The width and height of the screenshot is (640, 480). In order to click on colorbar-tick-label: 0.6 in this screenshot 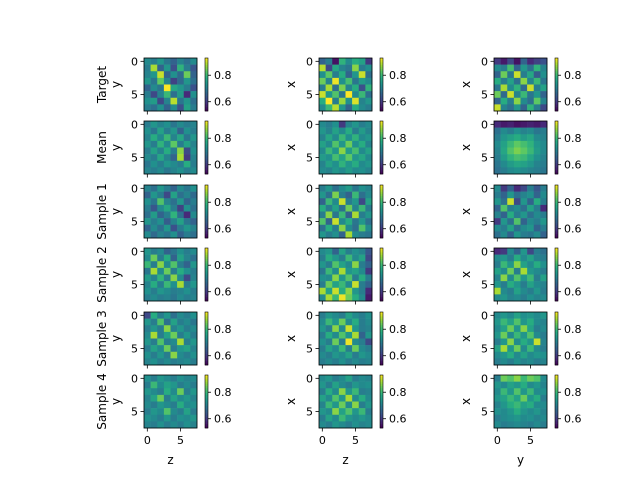, I will do `click(398, 229)`.